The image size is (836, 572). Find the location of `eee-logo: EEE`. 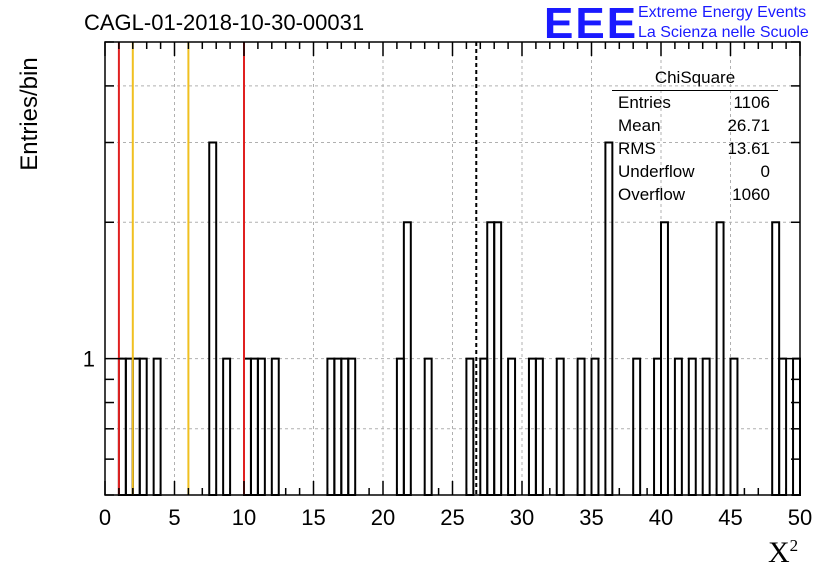

eee-logo: EEE is located at coordinates (591, 24).